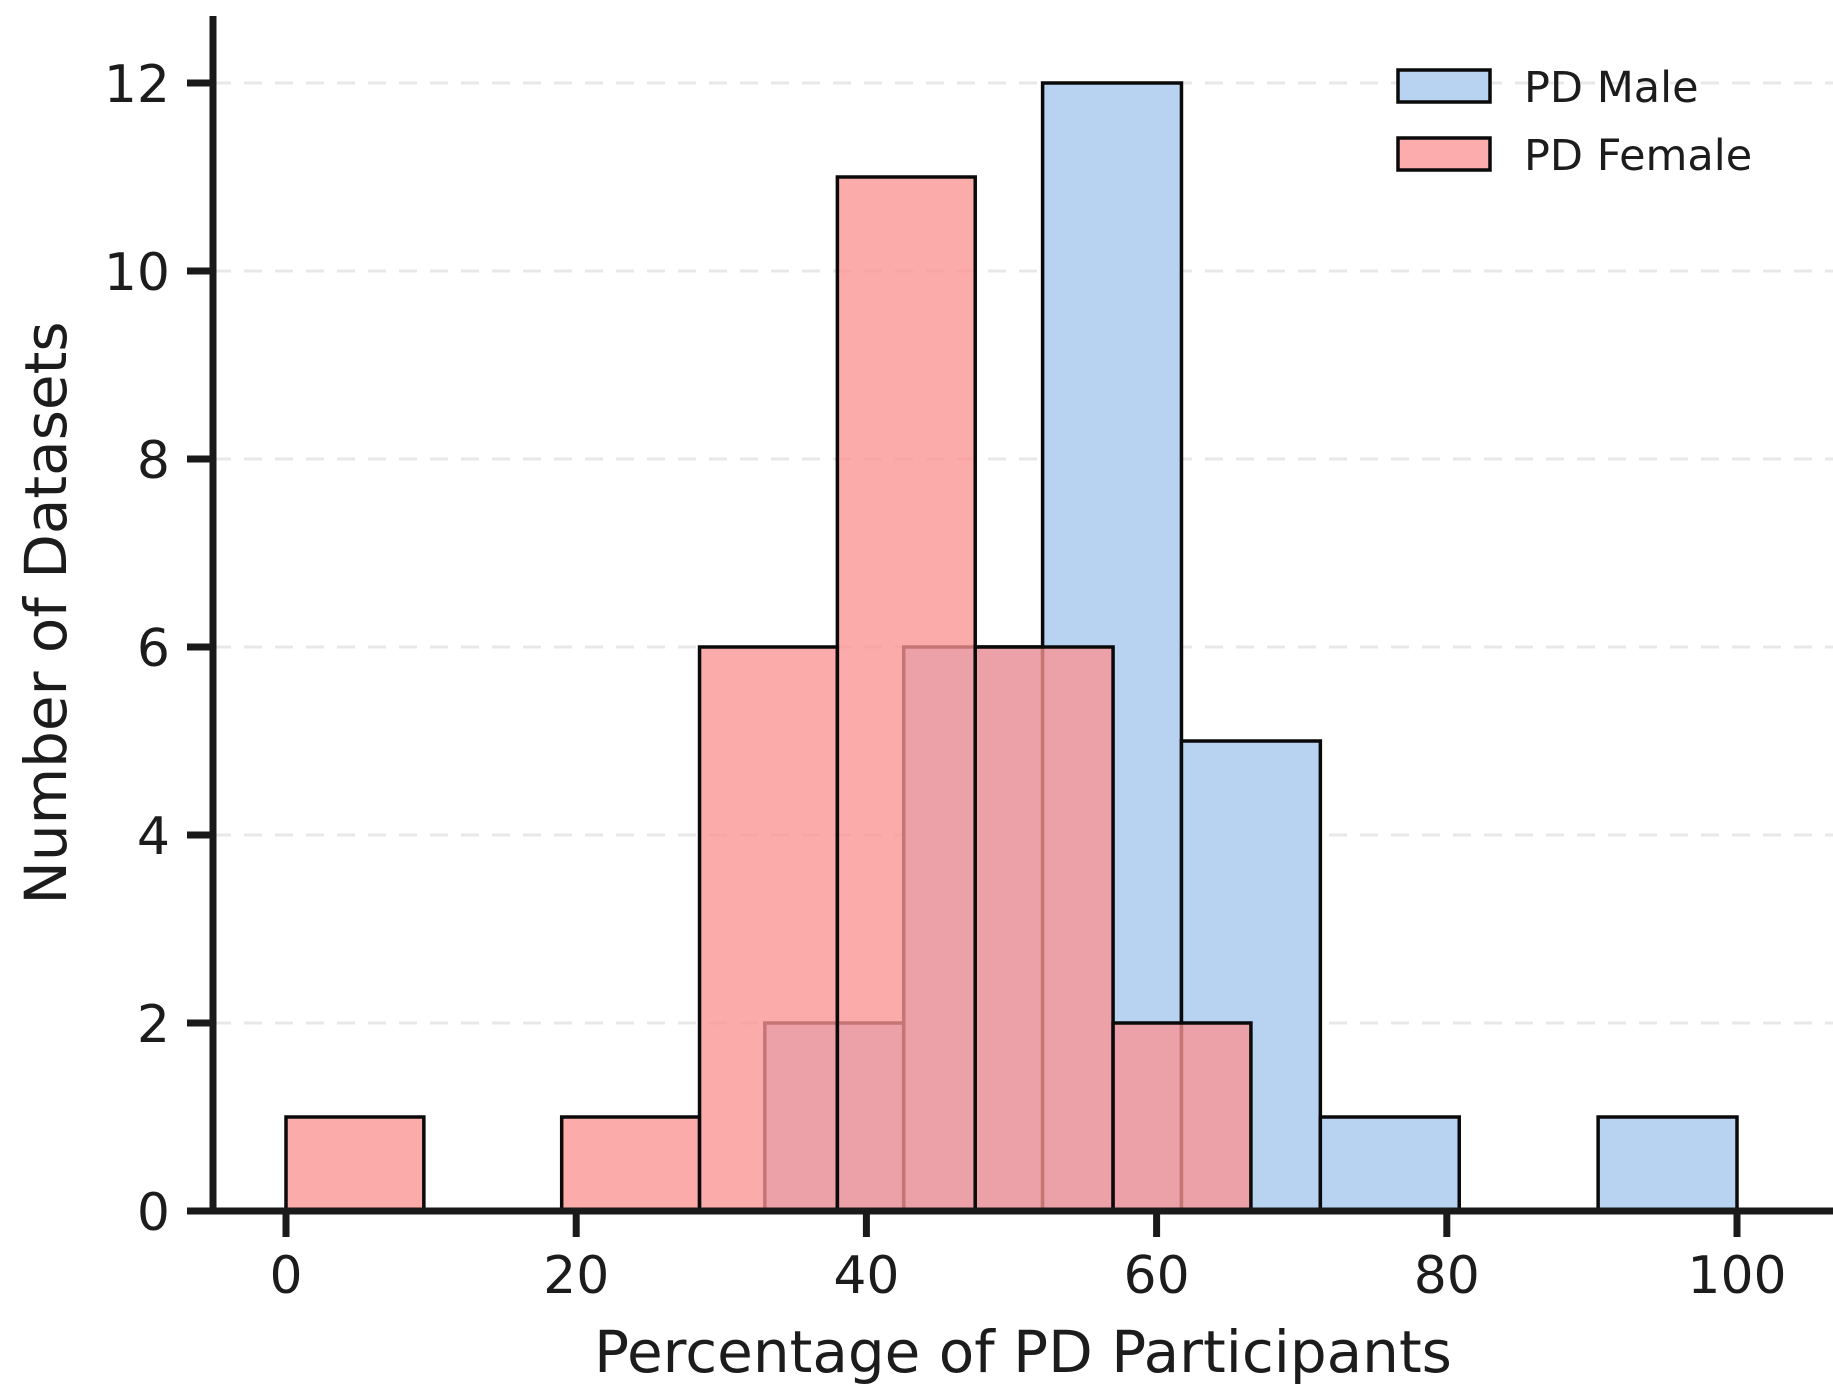 The height and width of the screenshot is (1397, 1833). I want to click on x-tick-label-20: 20, so click(576, 1276).